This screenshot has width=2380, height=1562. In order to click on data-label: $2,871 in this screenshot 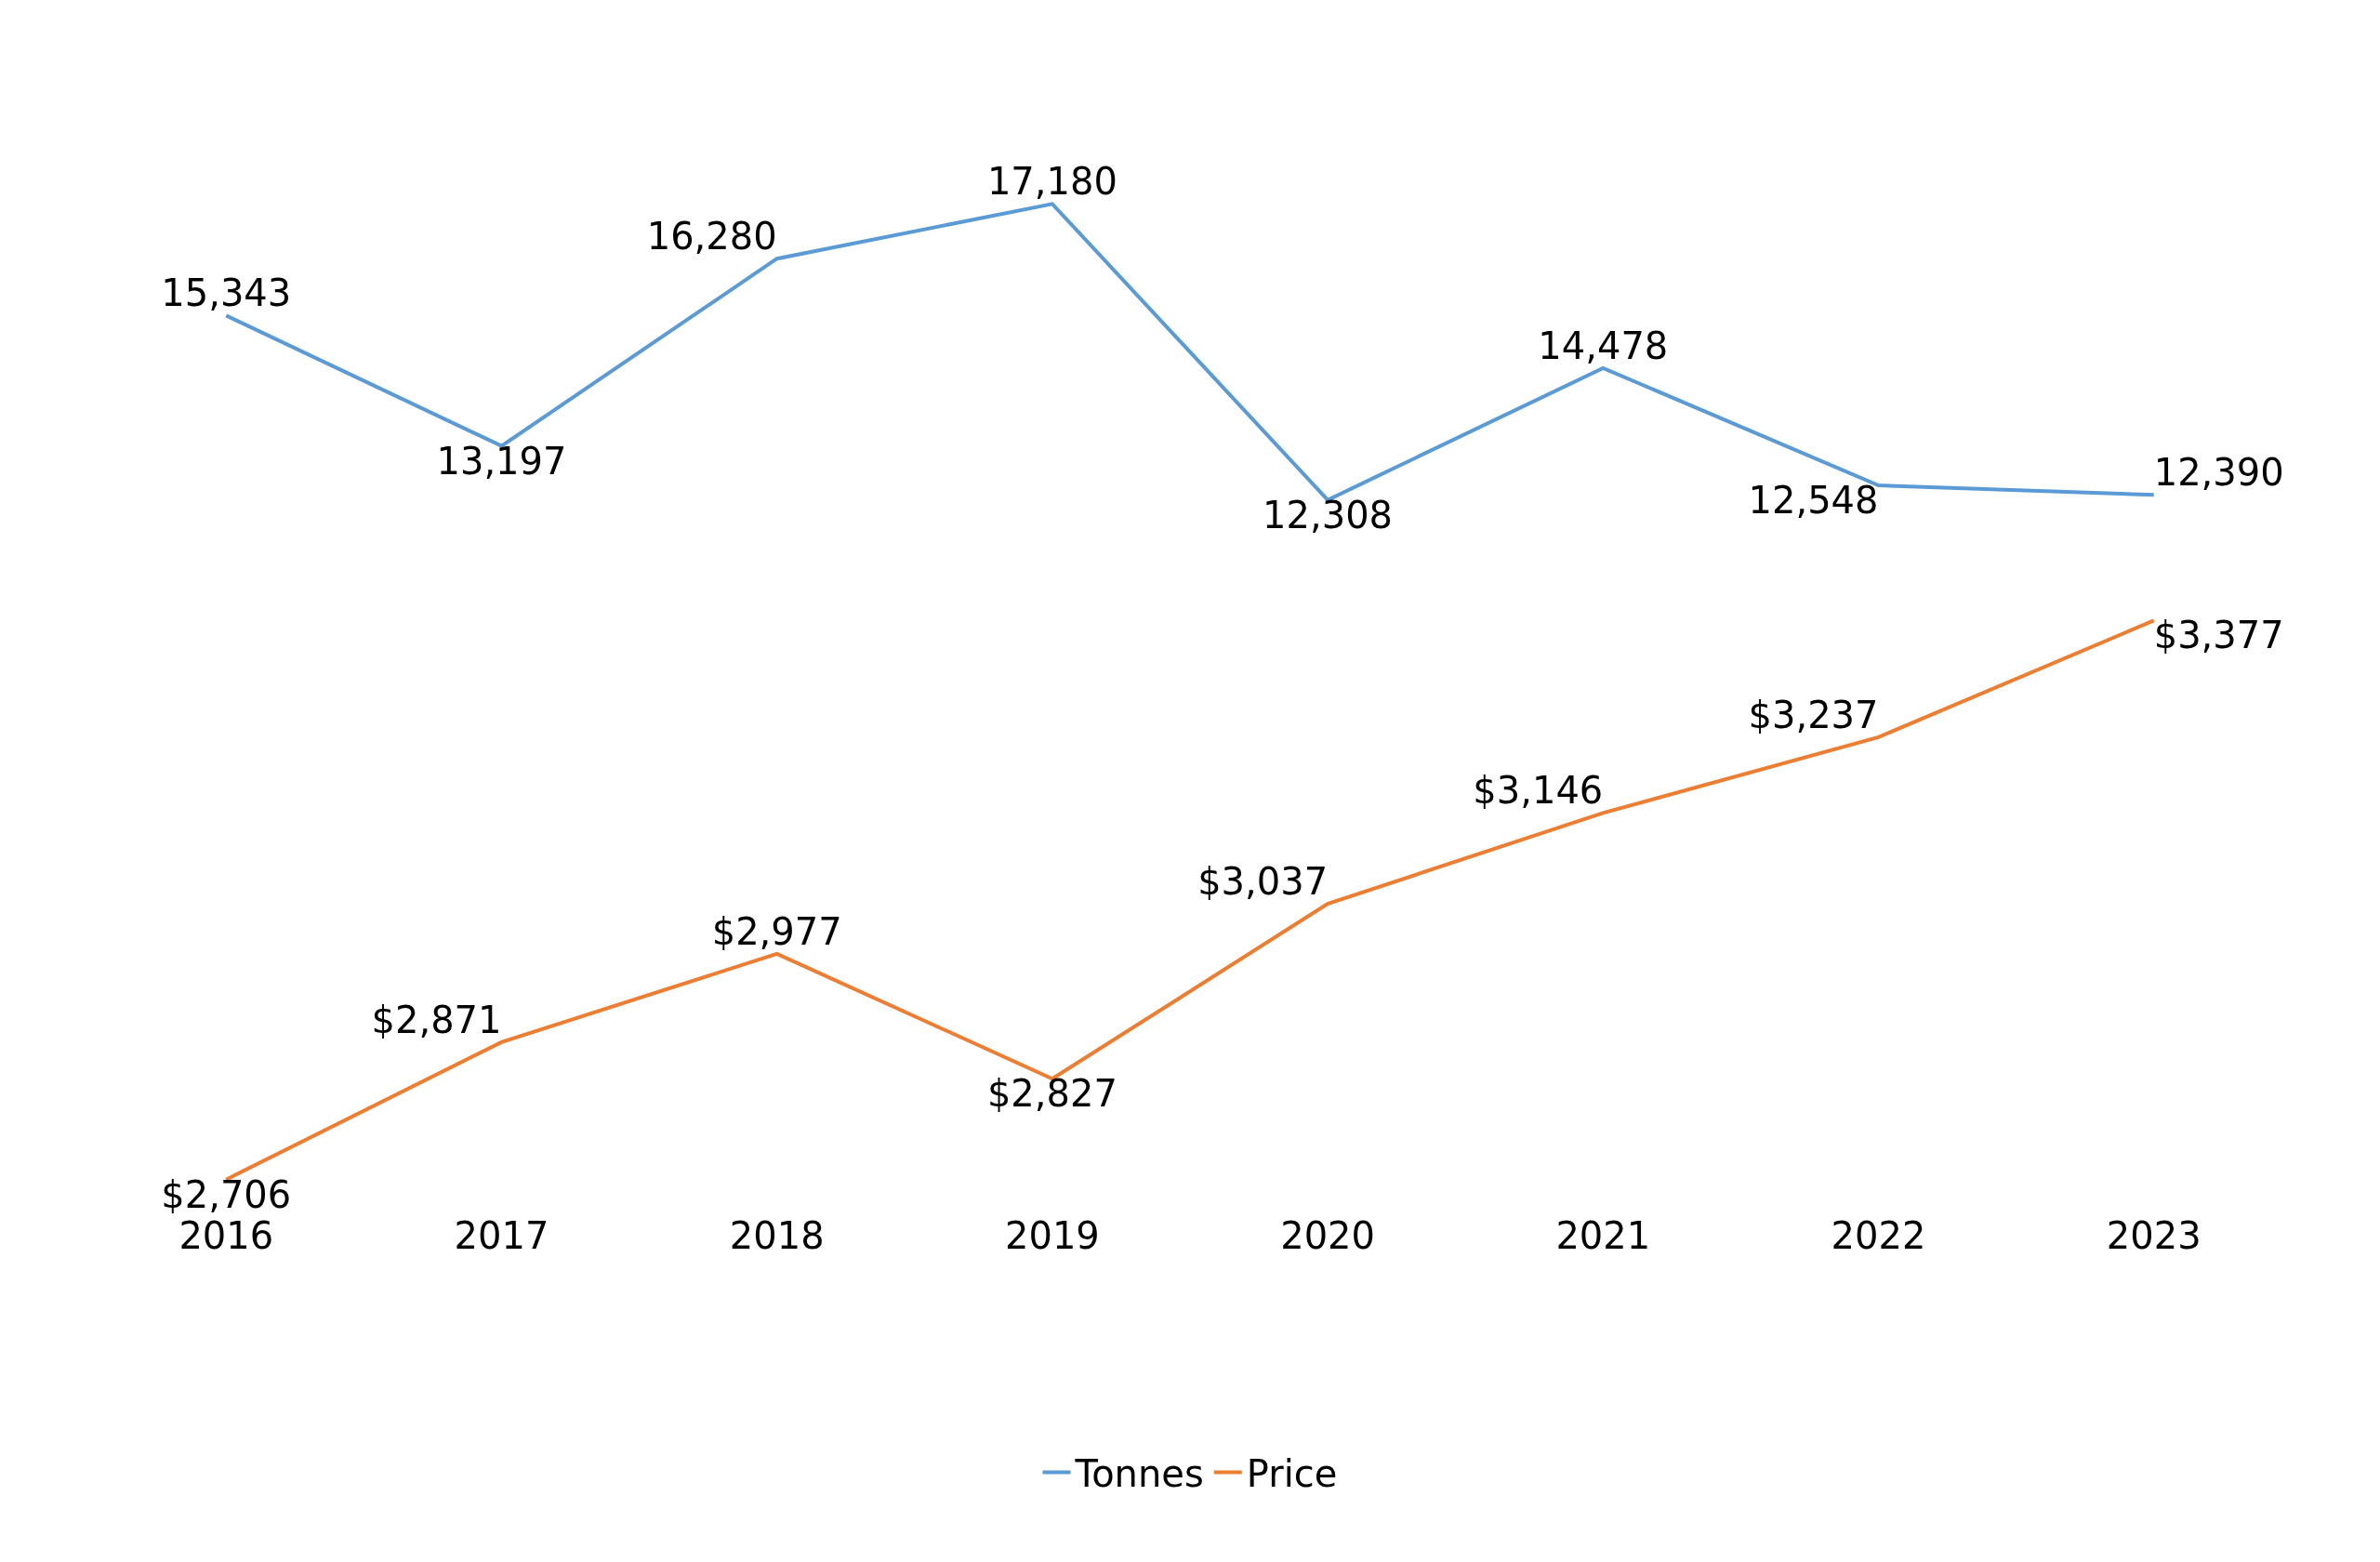, I will do `click(436, 1020)`.